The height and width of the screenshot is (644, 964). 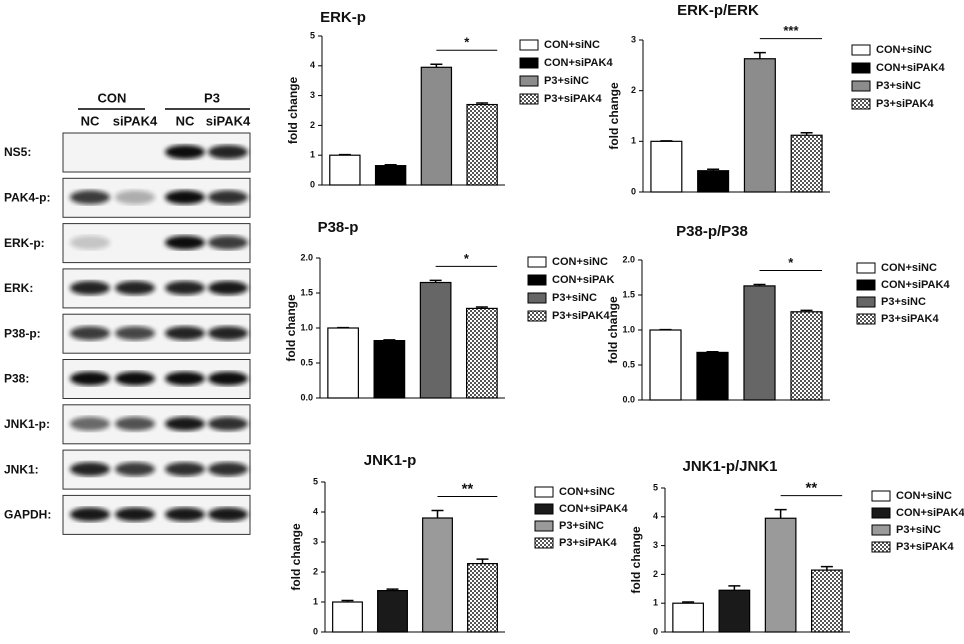 I want to click on y-tick-label: 1.0, so click(x=306, y=327).